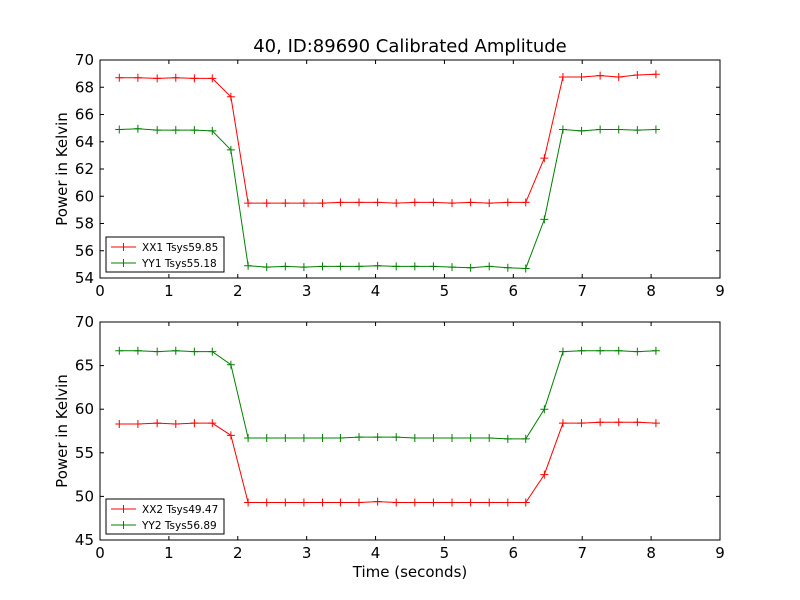 Image resolution: width=800 pixels, height=600 pixels. What do you see at coordinates (445, 553) in the screenshot?
I see `x-tick-label: 5` at bounding box center [445, 553].